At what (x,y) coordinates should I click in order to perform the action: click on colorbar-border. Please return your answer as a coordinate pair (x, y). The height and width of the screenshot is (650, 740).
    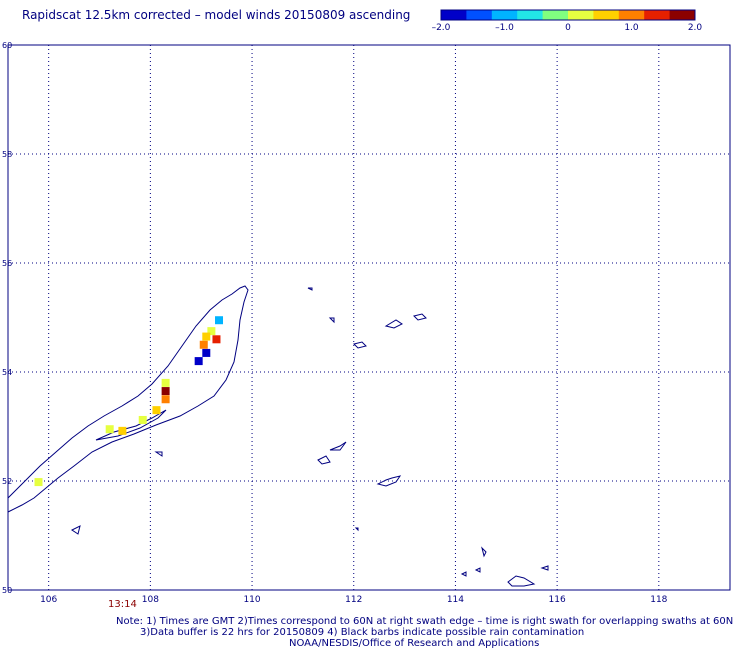
    Looking at the image, I should click on (568, 15).